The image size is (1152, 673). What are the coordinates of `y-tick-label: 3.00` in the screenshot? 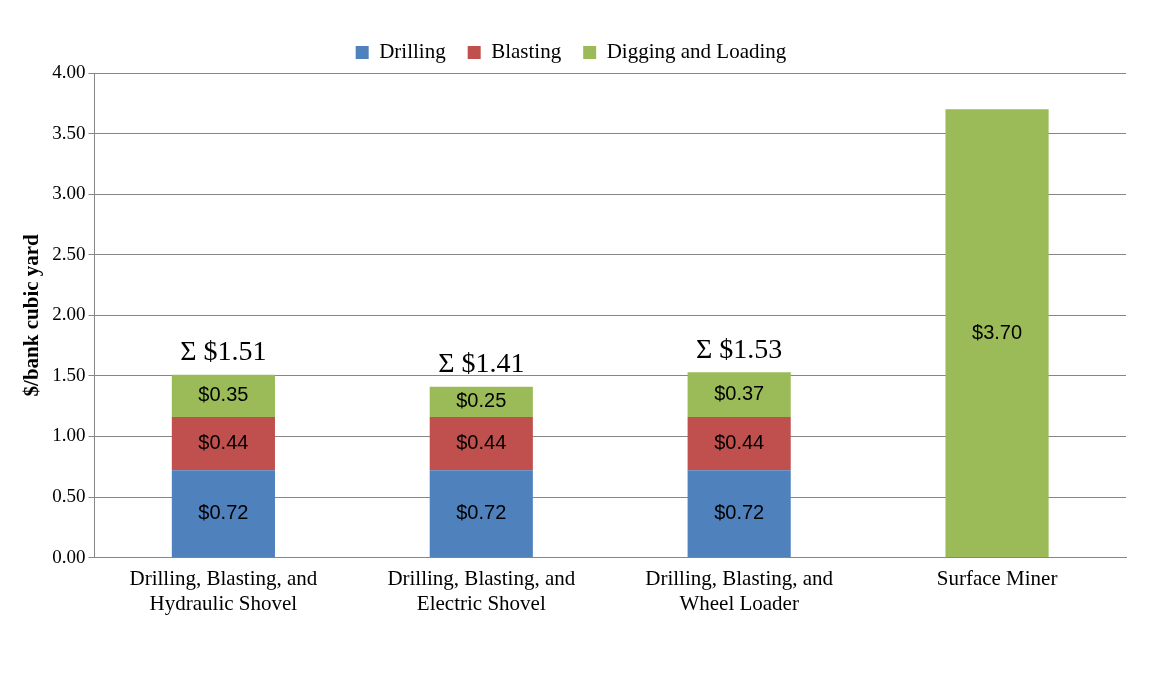 It's located at (69, 193).